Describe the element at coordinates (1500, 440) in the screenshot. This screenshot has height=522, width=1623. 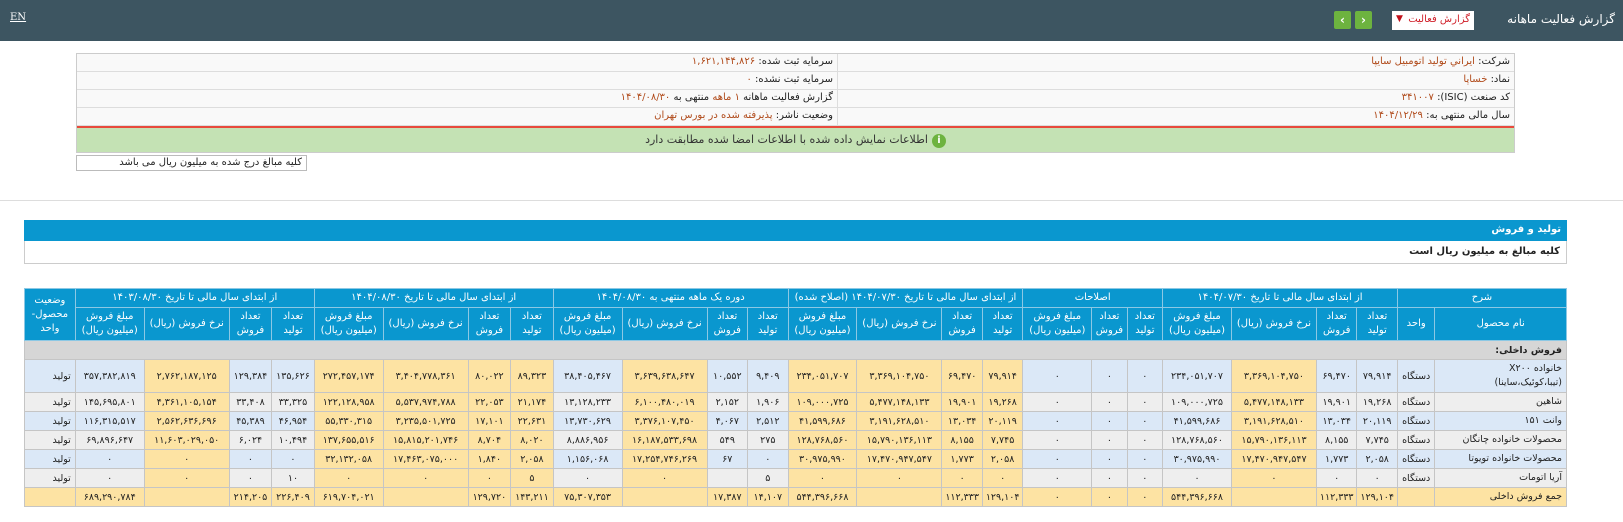
I see `product-name: محصولات خانواده چانگان` at that location.